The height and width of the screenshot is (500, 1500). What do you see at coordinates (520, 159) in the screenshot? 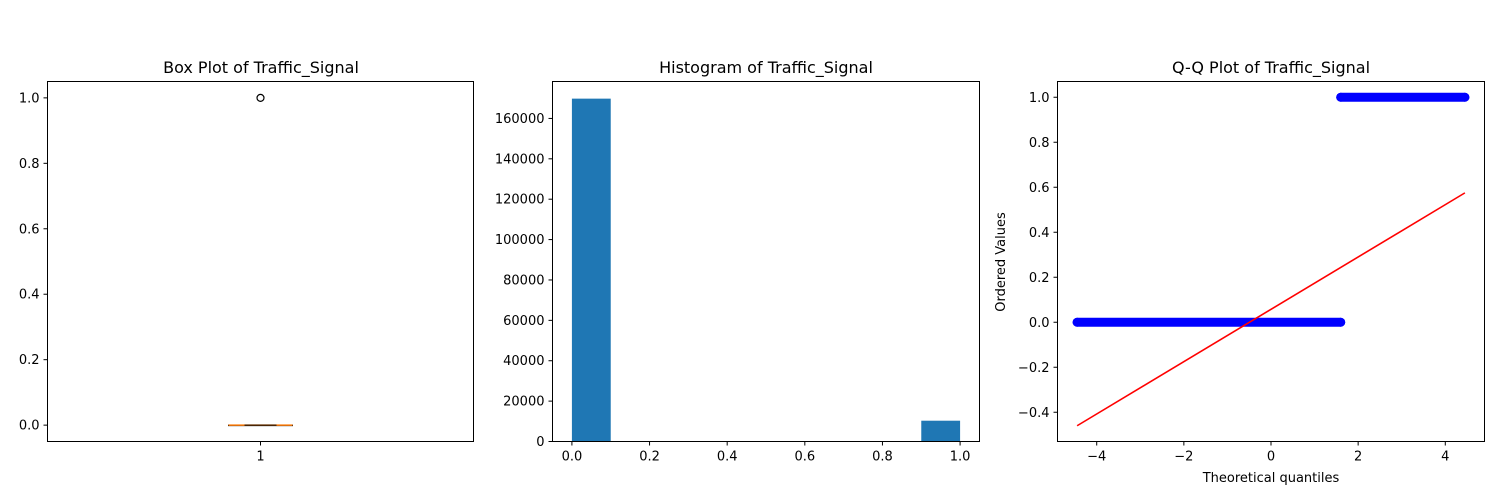
I see `hist-y-tick-label: 140000` at bounding box center [520, 159].